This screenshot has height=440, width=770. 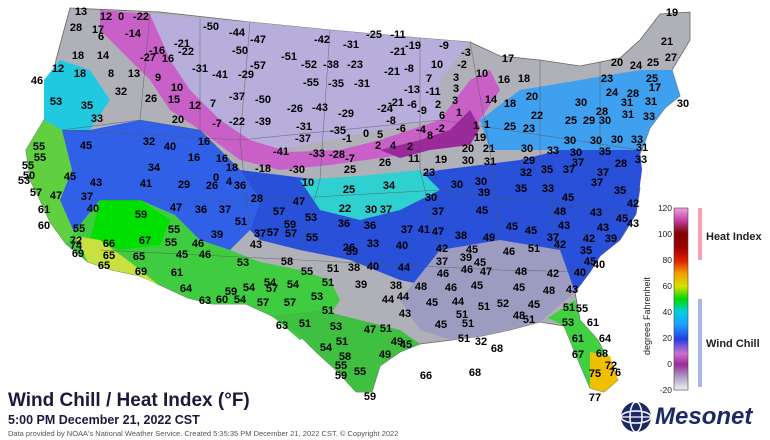 What do you see at coordinates (237, 33) in the screenshot?
I see `station-value: -44` at bounding box center [237, 33].